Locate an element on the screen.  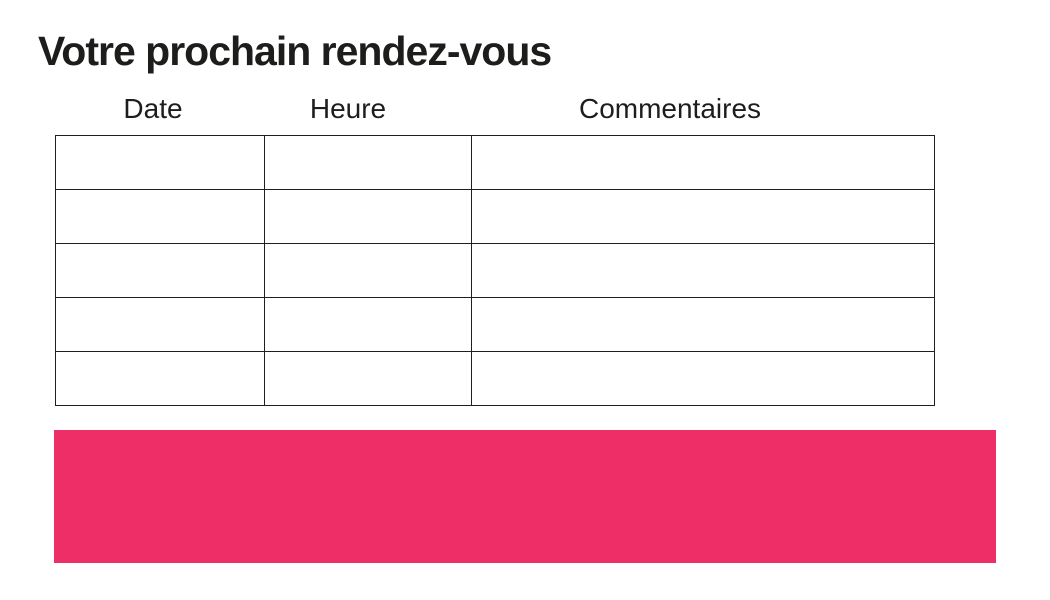
column-header-commentaires: Commentaires is located at coordinates (670, 108).